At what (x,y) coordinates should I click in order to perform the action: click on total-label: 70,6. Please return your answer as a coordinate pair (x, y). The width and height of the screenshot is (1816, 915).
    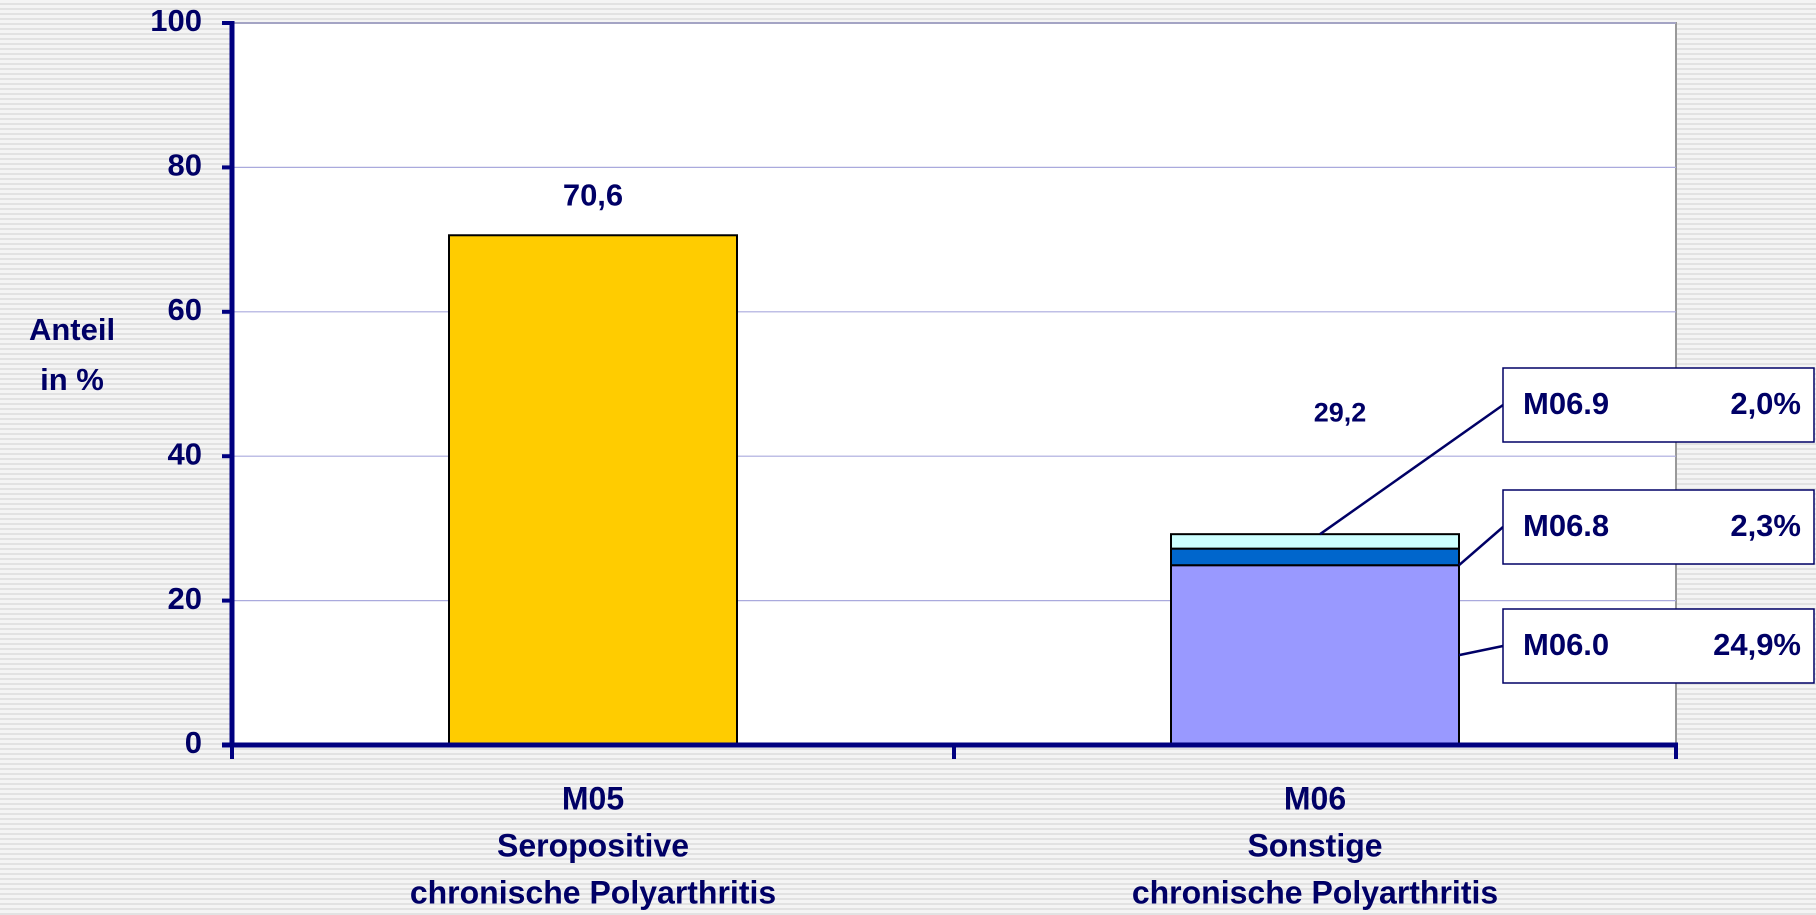
    Looking at the image, I should click on (593, 194).